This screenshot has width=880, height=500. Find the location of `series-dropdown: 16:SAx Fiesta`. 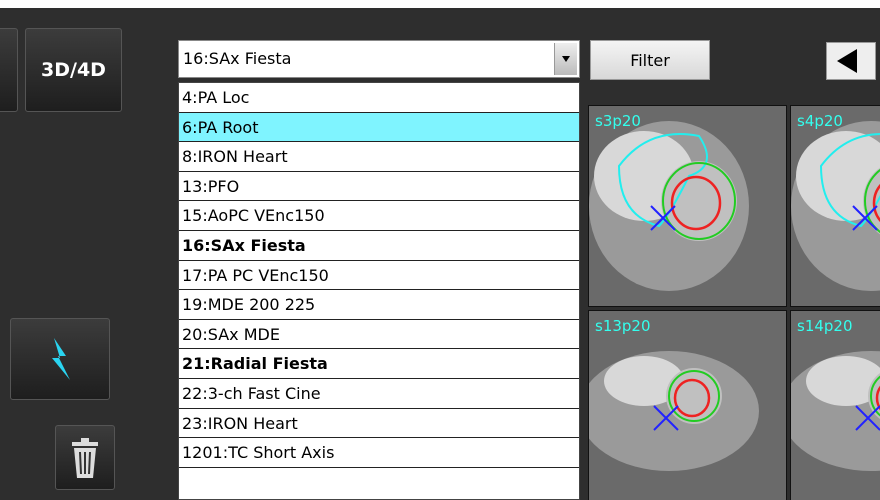

series-dropdown: 16:SAx Fiesta is located at coordinates (379, 59).